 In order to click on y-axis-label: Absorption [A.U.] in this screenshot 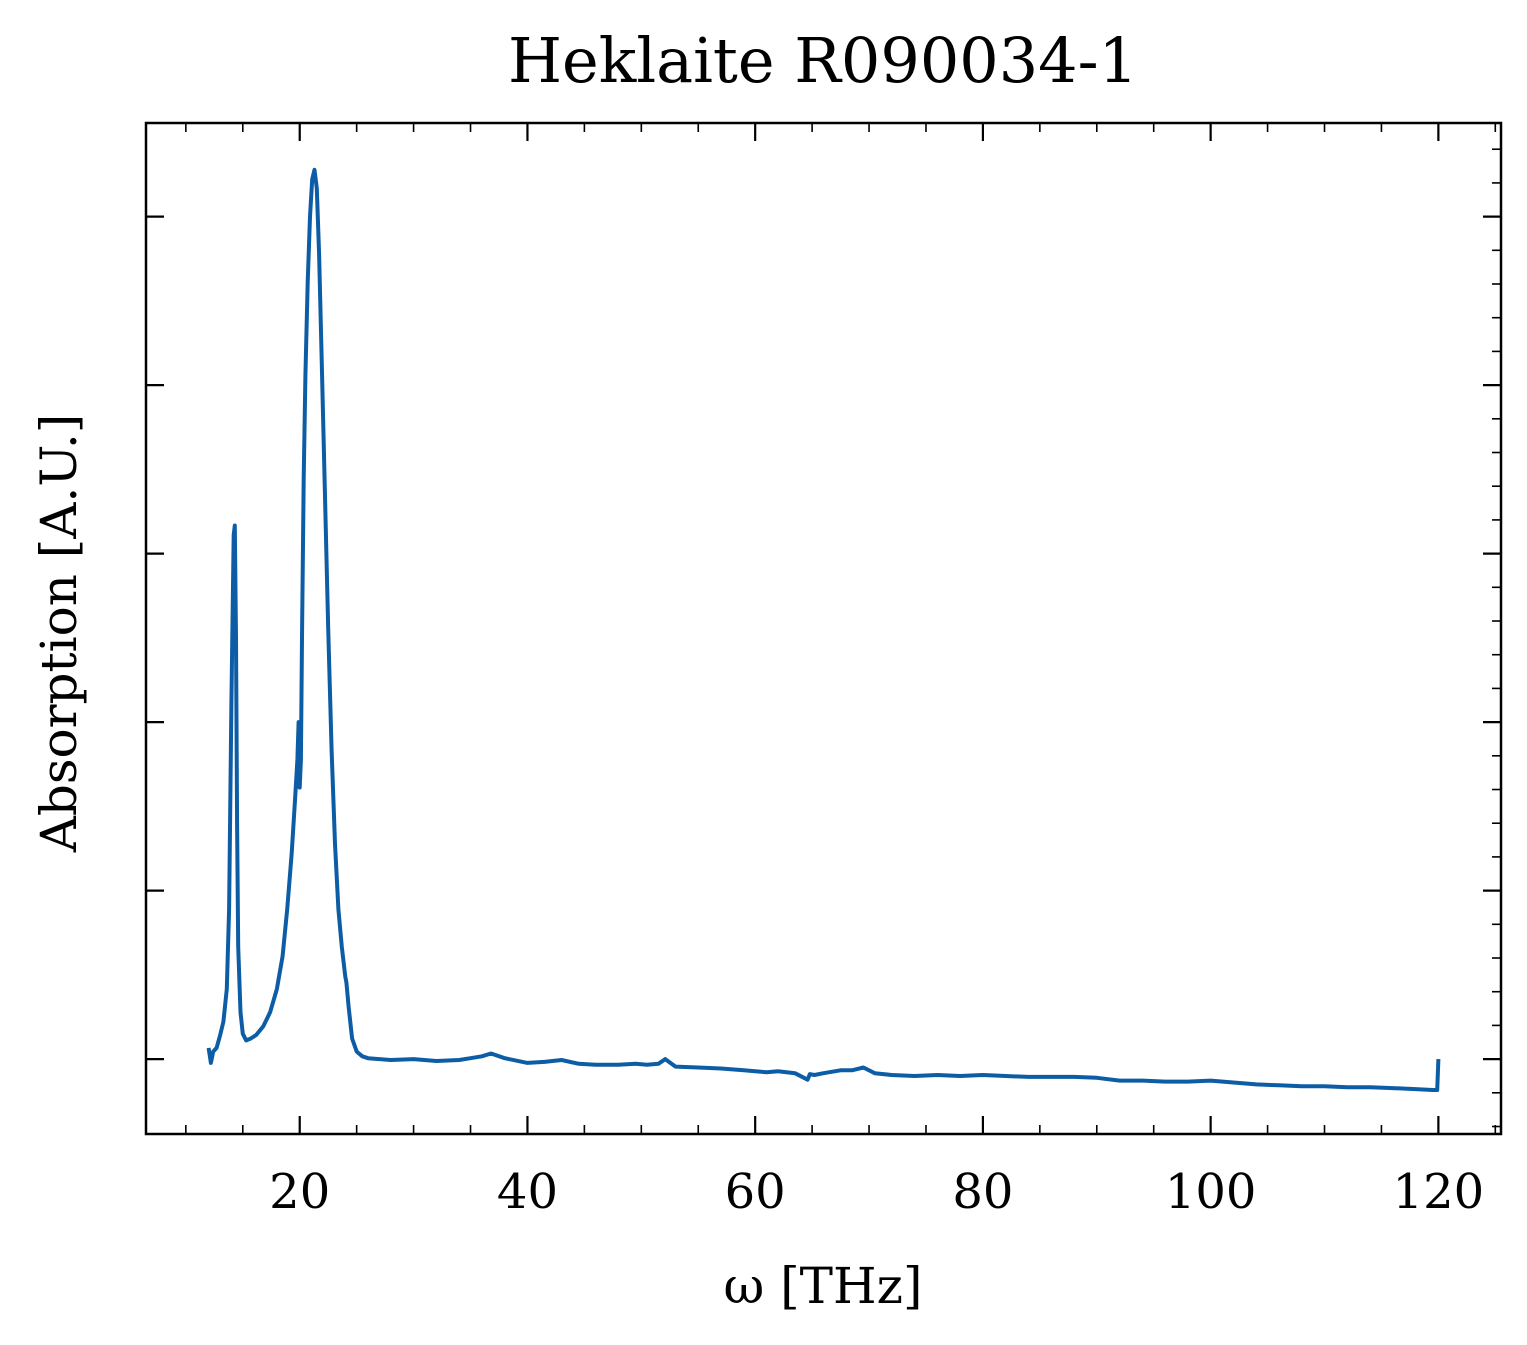, I will do `click(59, 634)`.